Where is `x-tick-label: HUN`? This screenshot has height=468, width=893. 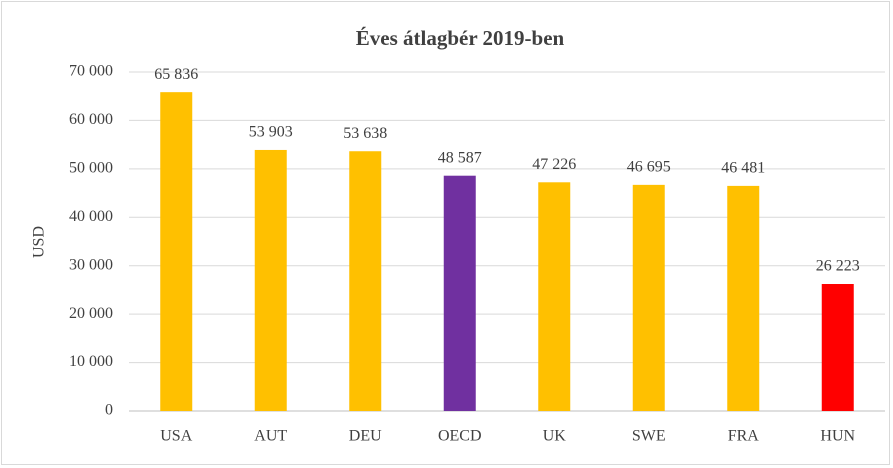 x-tick-label: HUN is located at coordinates (837, 436).